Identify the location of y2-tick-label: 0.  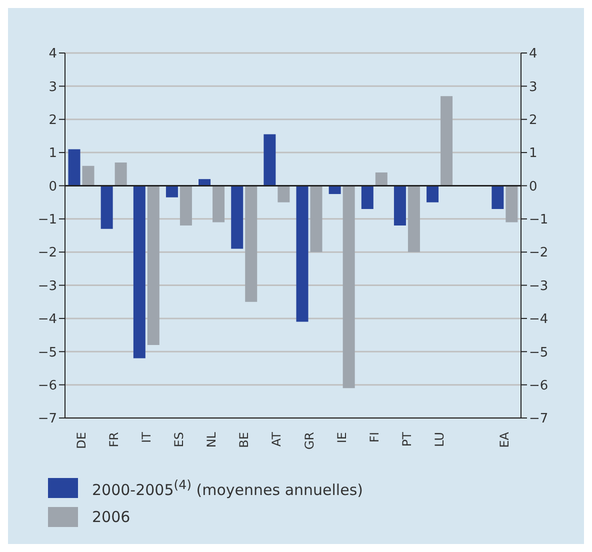
(533, 186).